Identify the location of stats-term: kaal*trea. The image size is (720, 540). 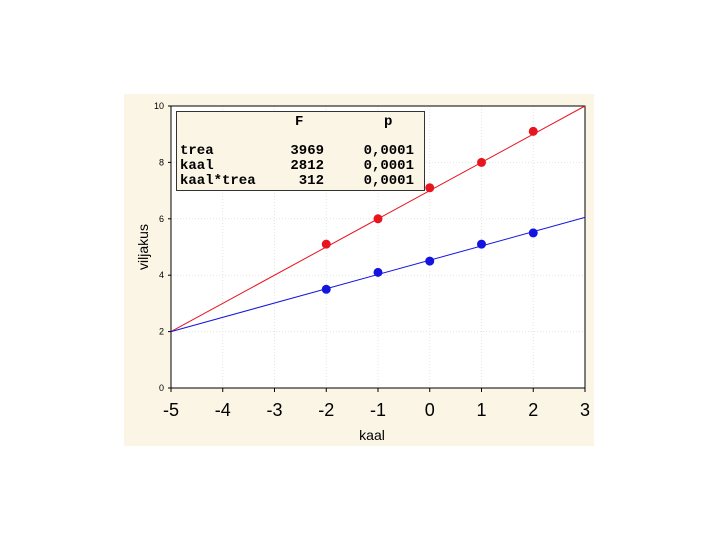
(218, 181).